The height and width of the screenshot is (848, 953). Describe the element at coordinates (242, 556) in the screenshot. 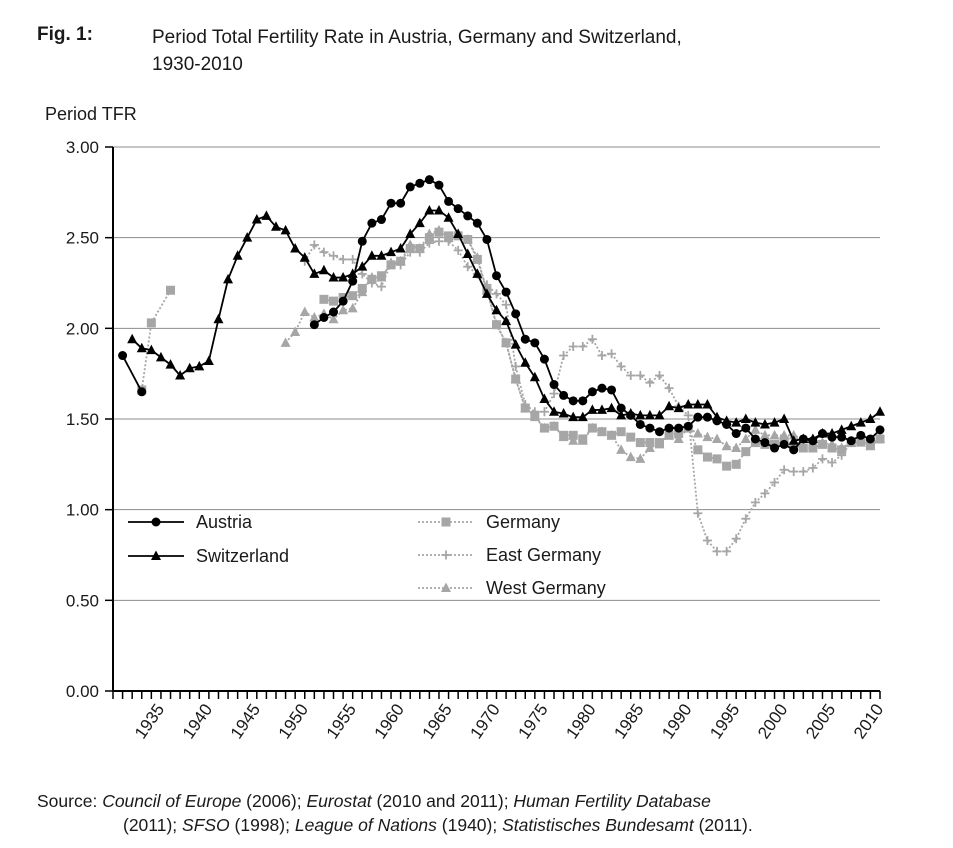

I see `legend-label-switzerland: Switzerland` at that location.